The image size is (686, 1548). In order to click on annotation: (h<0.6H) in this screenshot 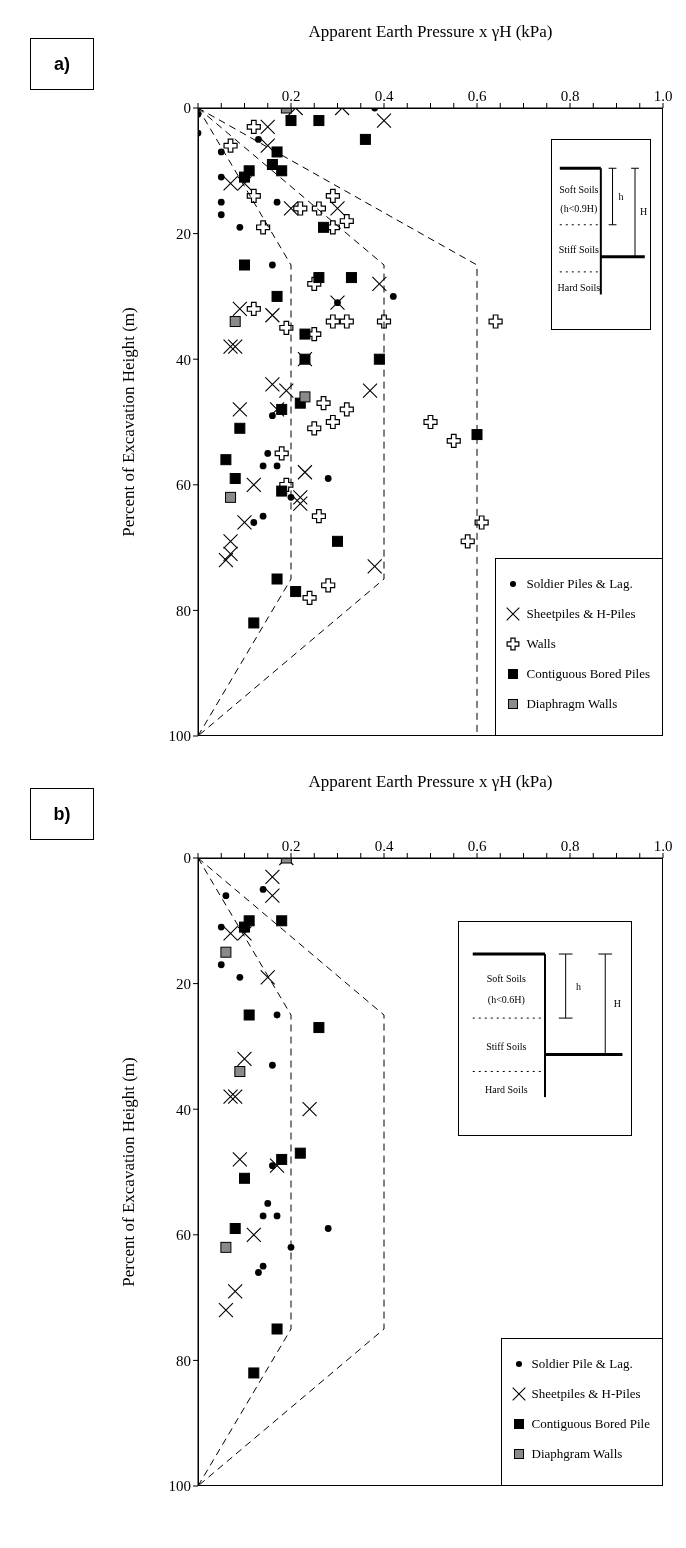, I will do `click(507, 999)`.